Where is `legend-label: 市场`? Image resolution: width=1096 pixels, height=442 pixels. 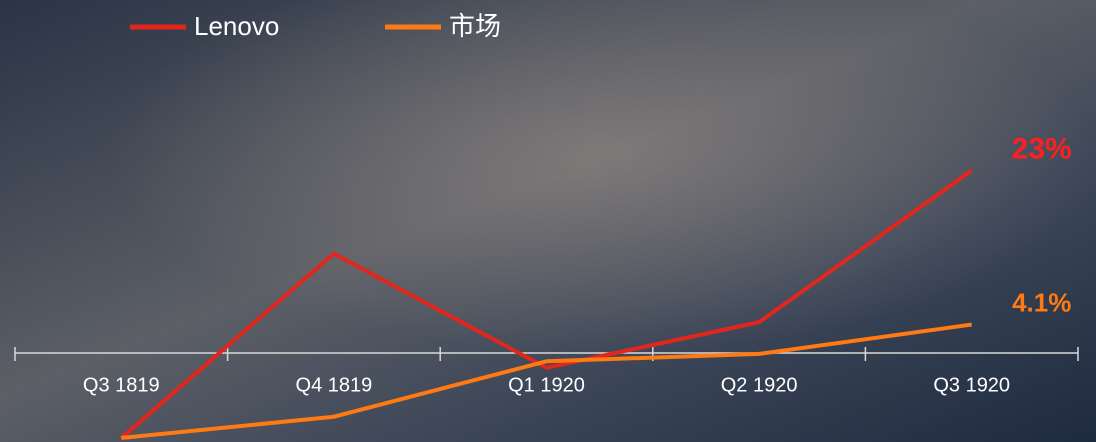 legend-label: 市场 is located at coordinates (475, 26).